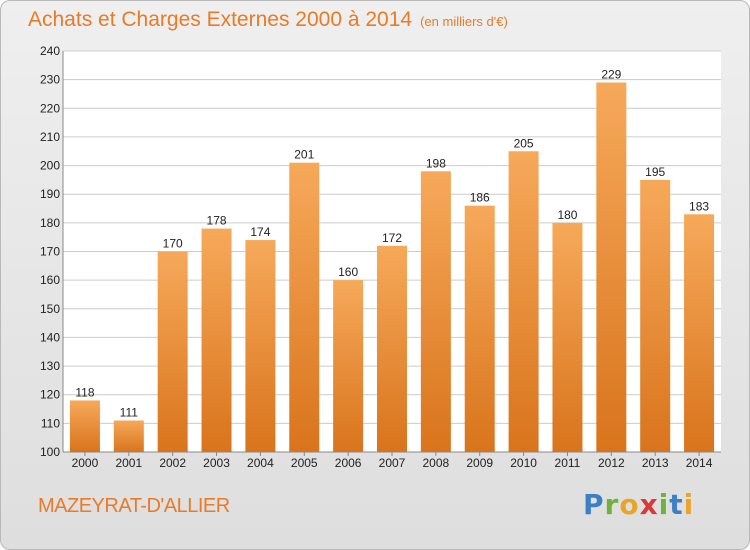 The width and height of the screenshot is (750, 550). I want to click on x-tick-label-2006: 2006, so click(348, 463).